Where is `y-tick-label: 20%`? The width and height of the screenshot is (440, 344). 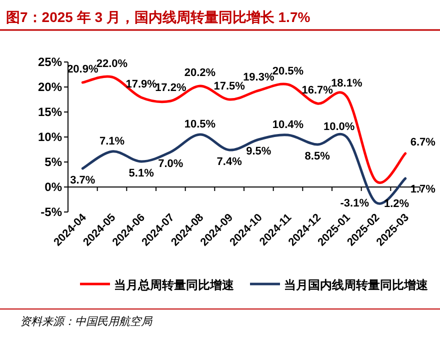 y-tick-label: 20% is located at coordinates (50, 87).